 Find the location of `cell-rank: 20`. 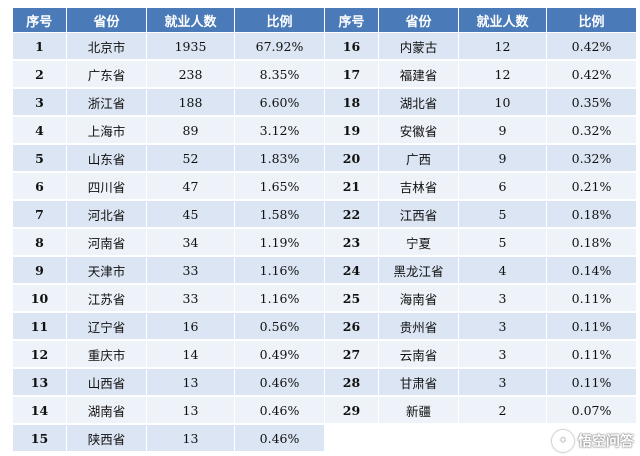

cell-rank: 20 is located at coordinates (351, 158).